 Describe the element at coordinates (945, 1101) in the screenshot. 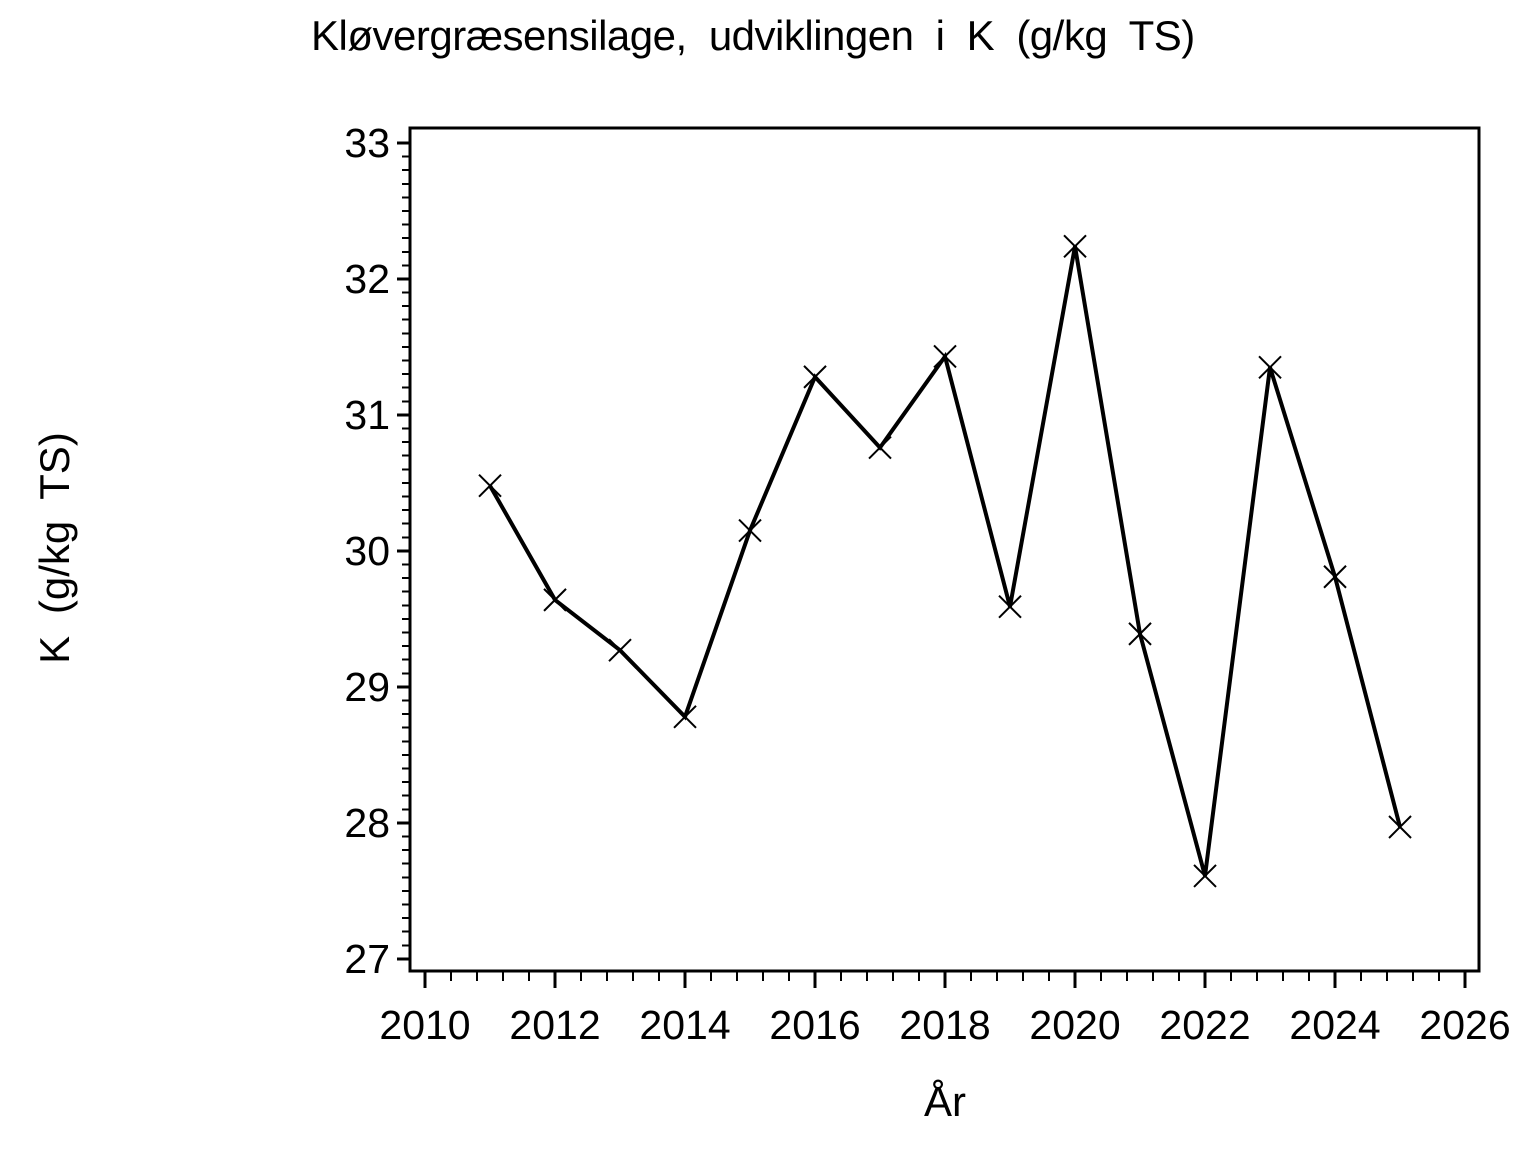

I see `x-axis-title: År` at that location.